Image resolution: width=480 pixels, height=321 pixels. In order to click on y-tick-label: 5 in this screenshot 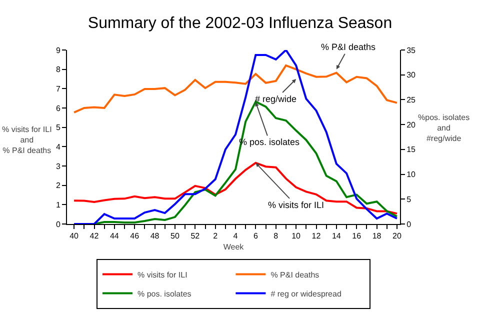, I will do `click(58, 127)`.